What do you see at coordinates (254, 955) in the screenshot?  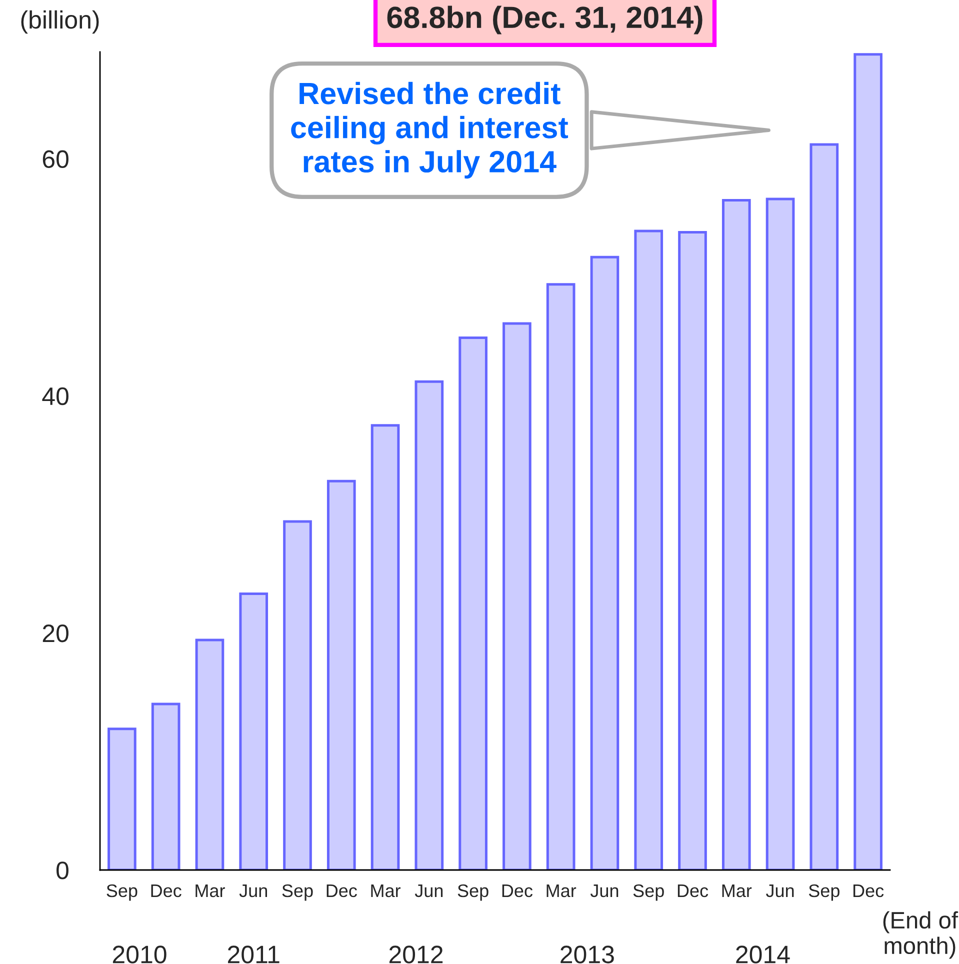 I see `text: 2011` at bounding box center [254, 955].